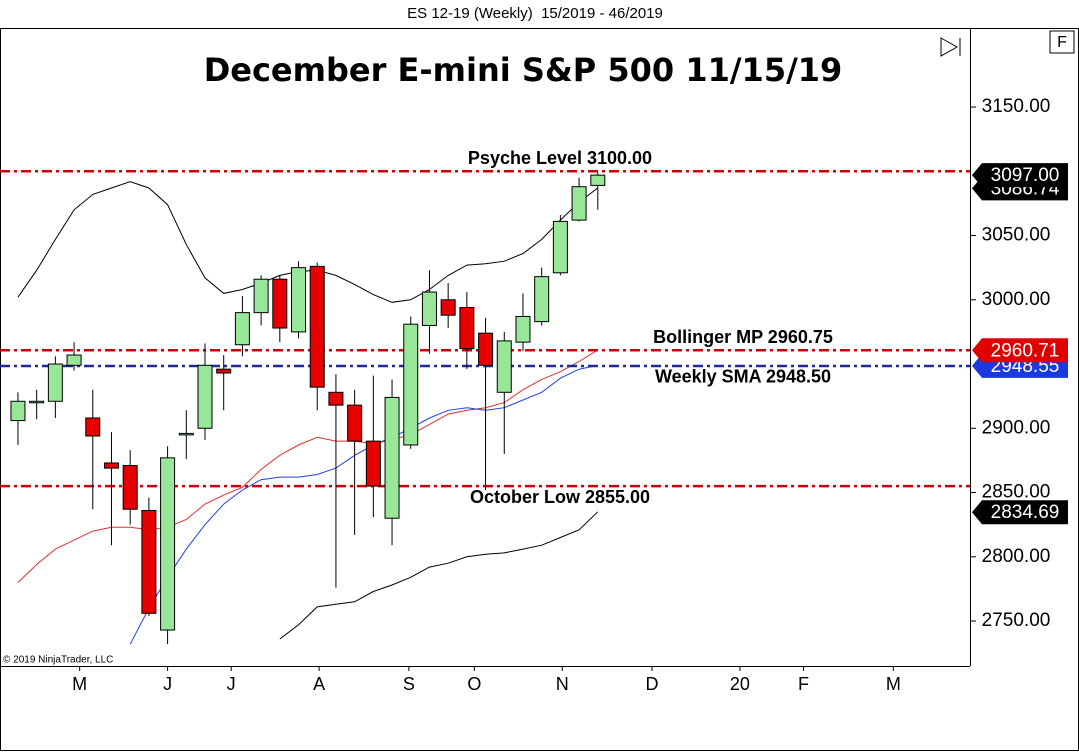 The width and height of the screenshot is (1079, 752). What do you see at coordinates (523, 70) in the screenshot?
I see `chart-title: December E-mini S&P 500 11/15/19` at bounding box center [523, 70].